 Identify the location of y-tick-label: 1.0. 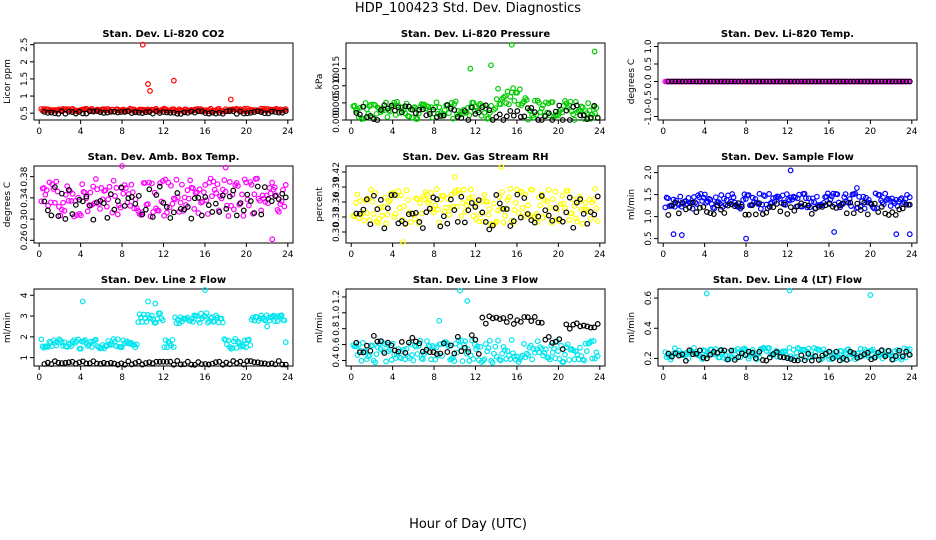
(649, 46).